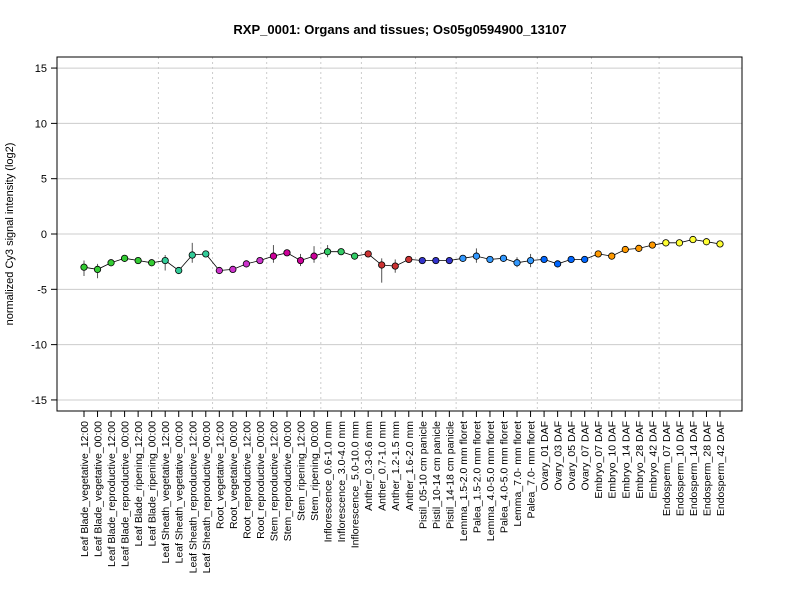  What do you see at coordinates (85, 489) in the screenshot?
I see `x-tick-label: Leaf Blade_vegetative_12:00` at bounding box center [85, 489].